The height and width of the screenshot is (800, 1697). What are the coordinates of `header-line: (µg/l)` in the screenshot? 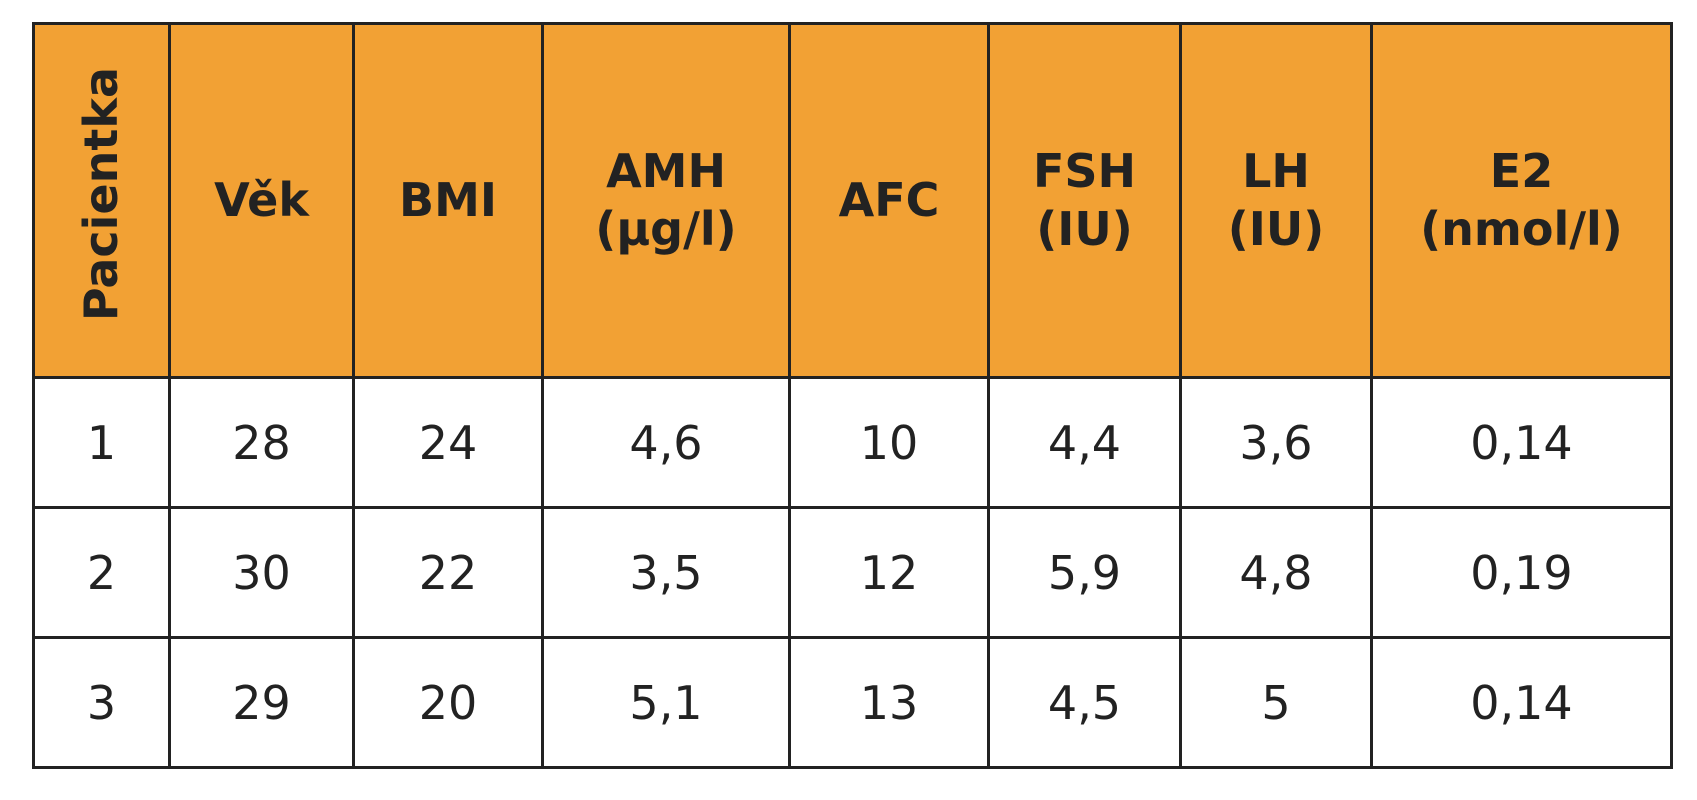 It's located at (666, 228).